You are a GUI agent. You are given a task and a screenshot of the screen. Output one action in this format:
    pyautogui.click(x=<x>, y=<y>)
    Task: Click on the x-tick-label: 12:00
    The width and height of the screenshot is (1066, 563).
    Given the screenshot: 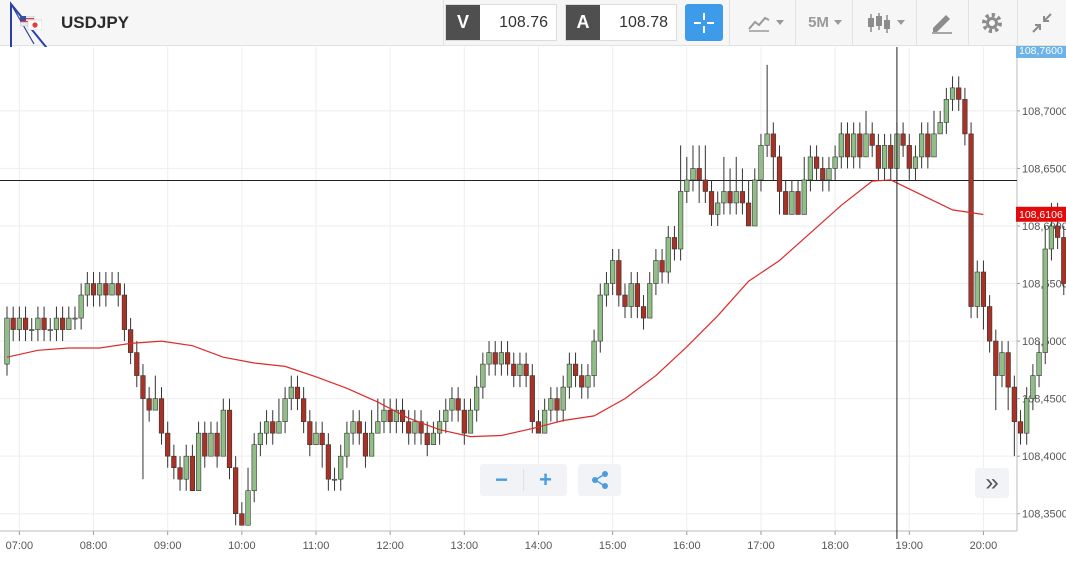 What is the action you would take?
    pyautogui.click(x=390, y=546)
    